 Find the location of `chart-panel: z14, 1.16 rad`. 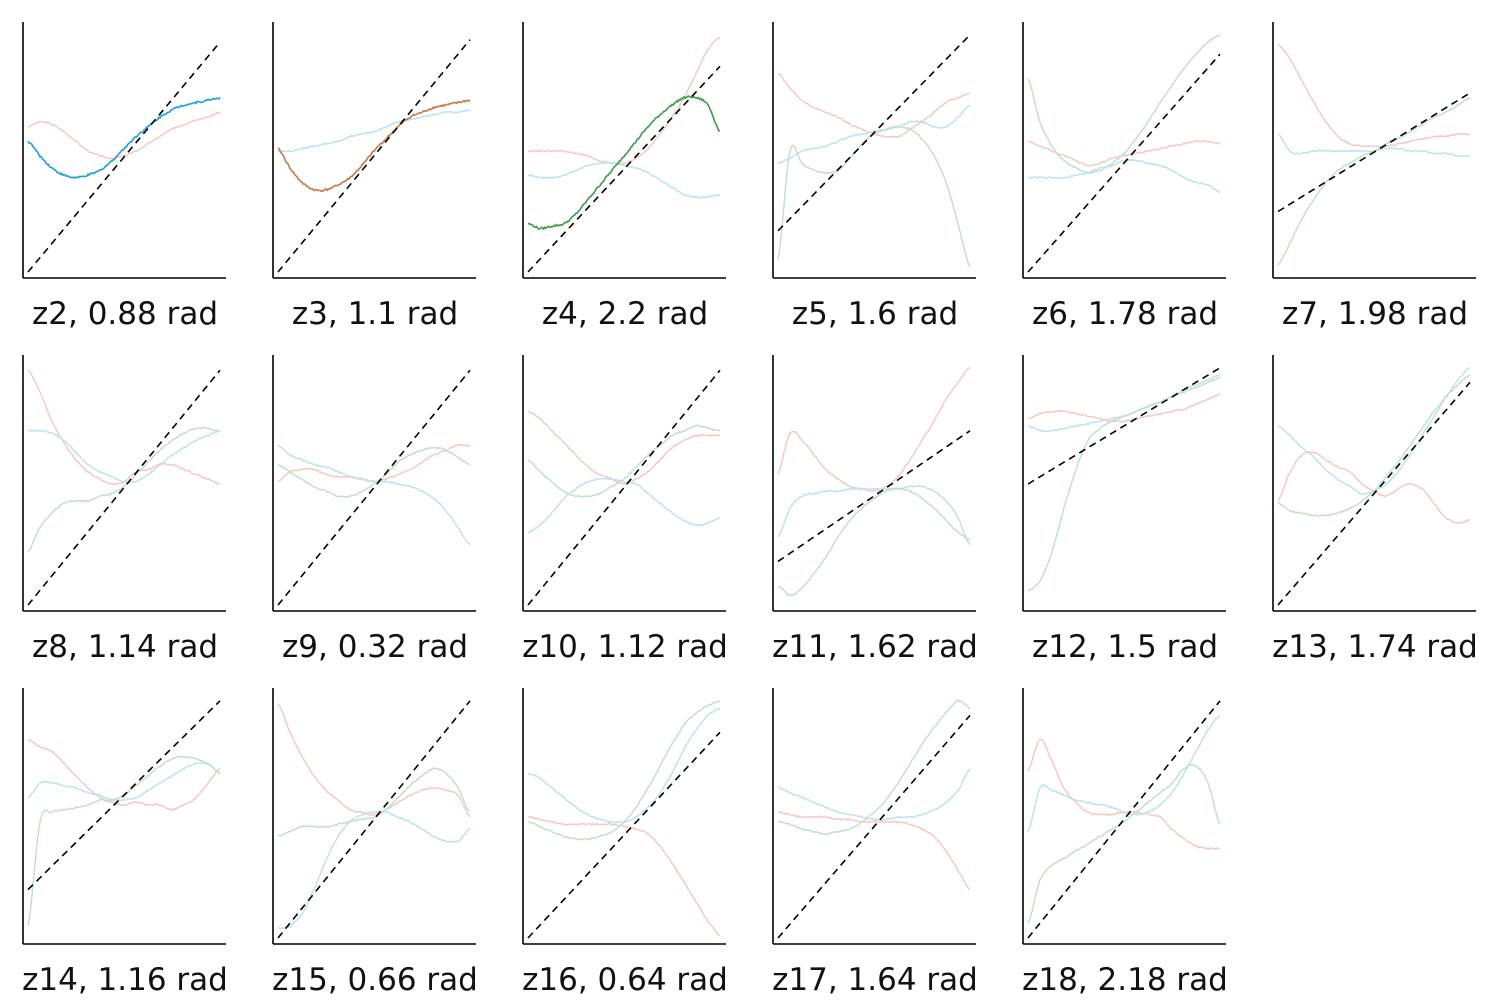

chart-panel: z14, 1.16 rad is located at coordinates (125, 832).